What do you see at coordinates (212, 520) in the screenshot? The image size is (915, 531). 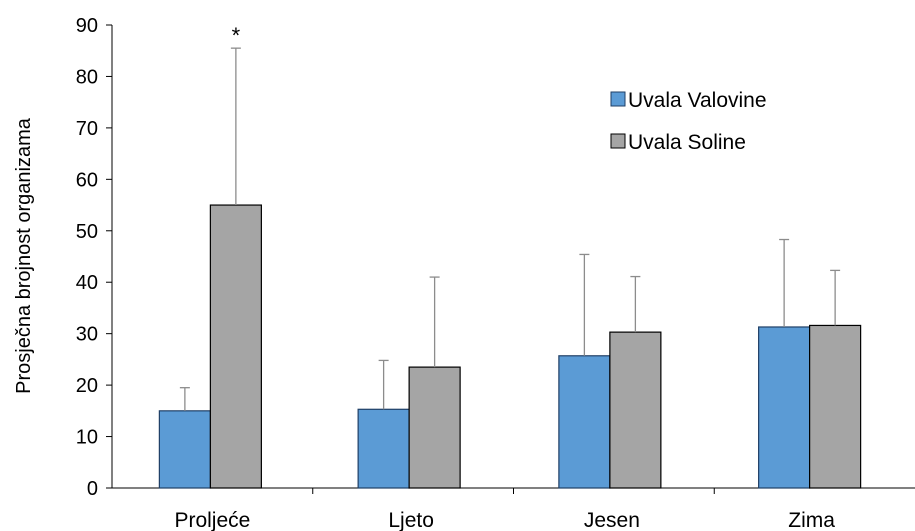 I see `x-tick-label: Proljeće` at bounding box center [212, 520].